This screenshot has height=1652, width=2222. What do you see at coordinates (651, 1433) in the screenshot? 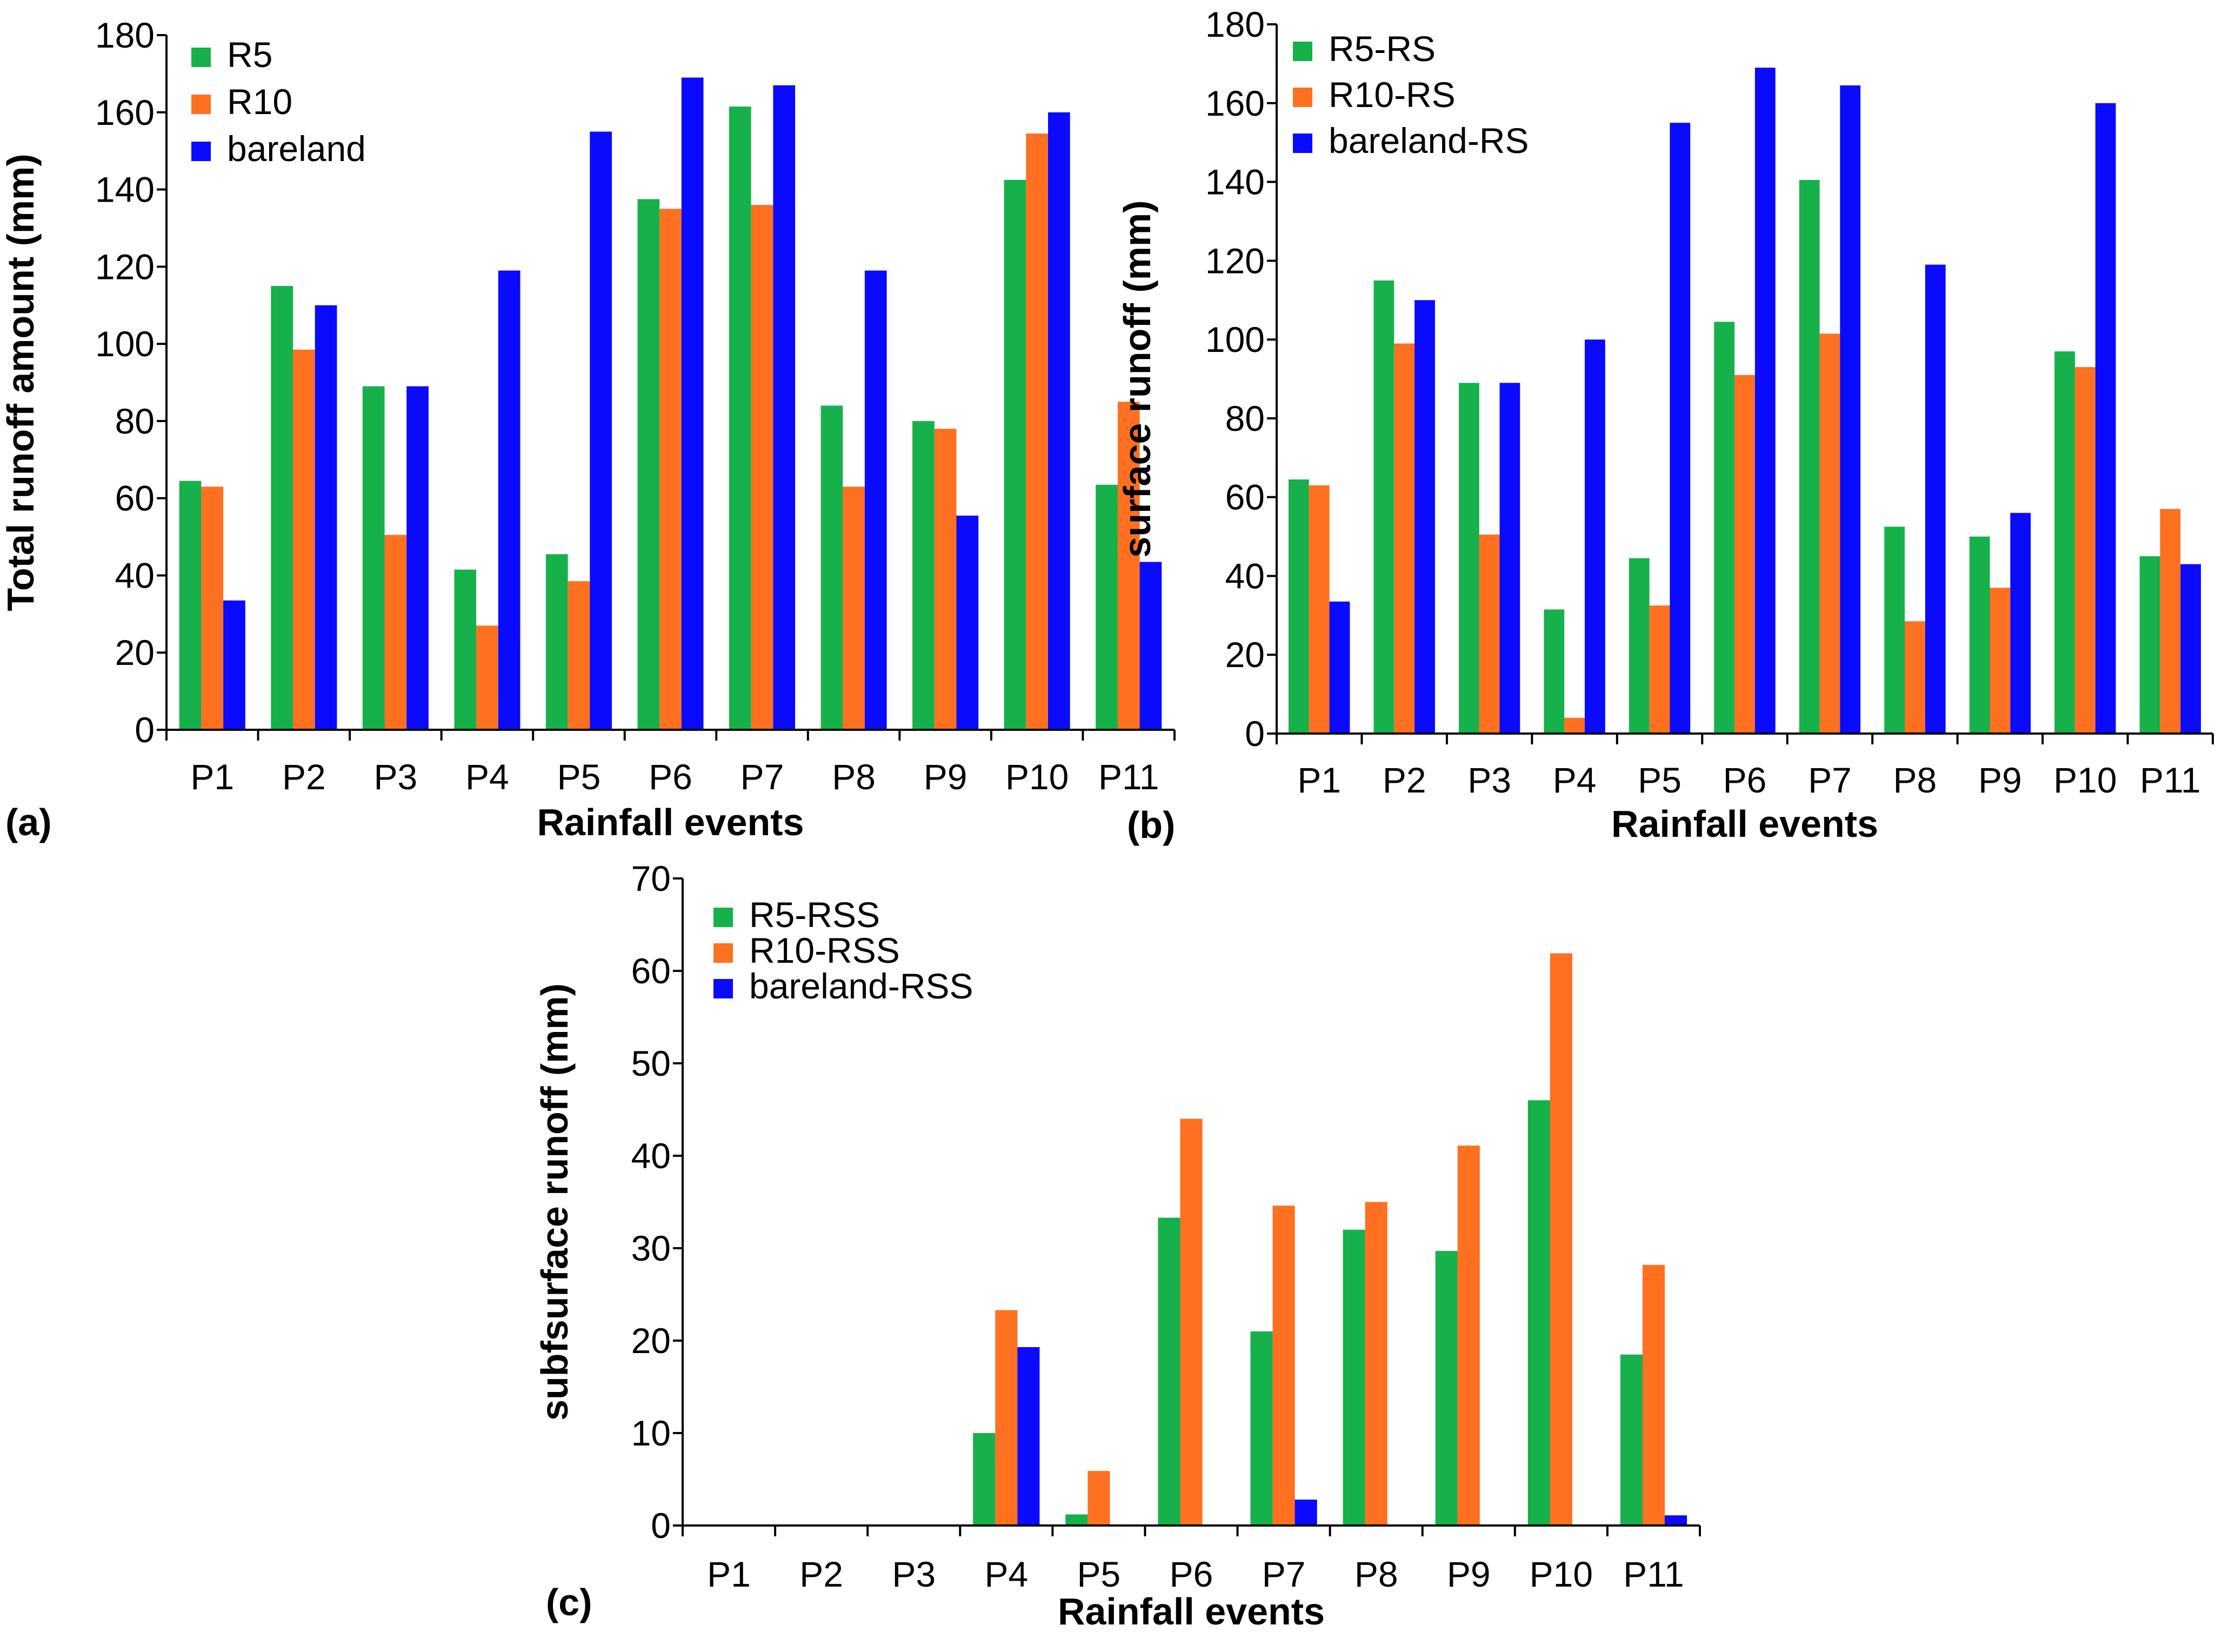
I see `y-tick-label: 10` at bounding box center [651, 1433].